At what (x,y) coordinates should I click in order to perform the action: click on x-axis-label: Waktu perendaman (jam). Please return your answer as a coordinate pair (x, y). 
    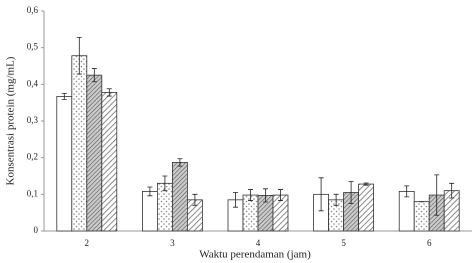
    Looking at the image, I should click on (255, 255).